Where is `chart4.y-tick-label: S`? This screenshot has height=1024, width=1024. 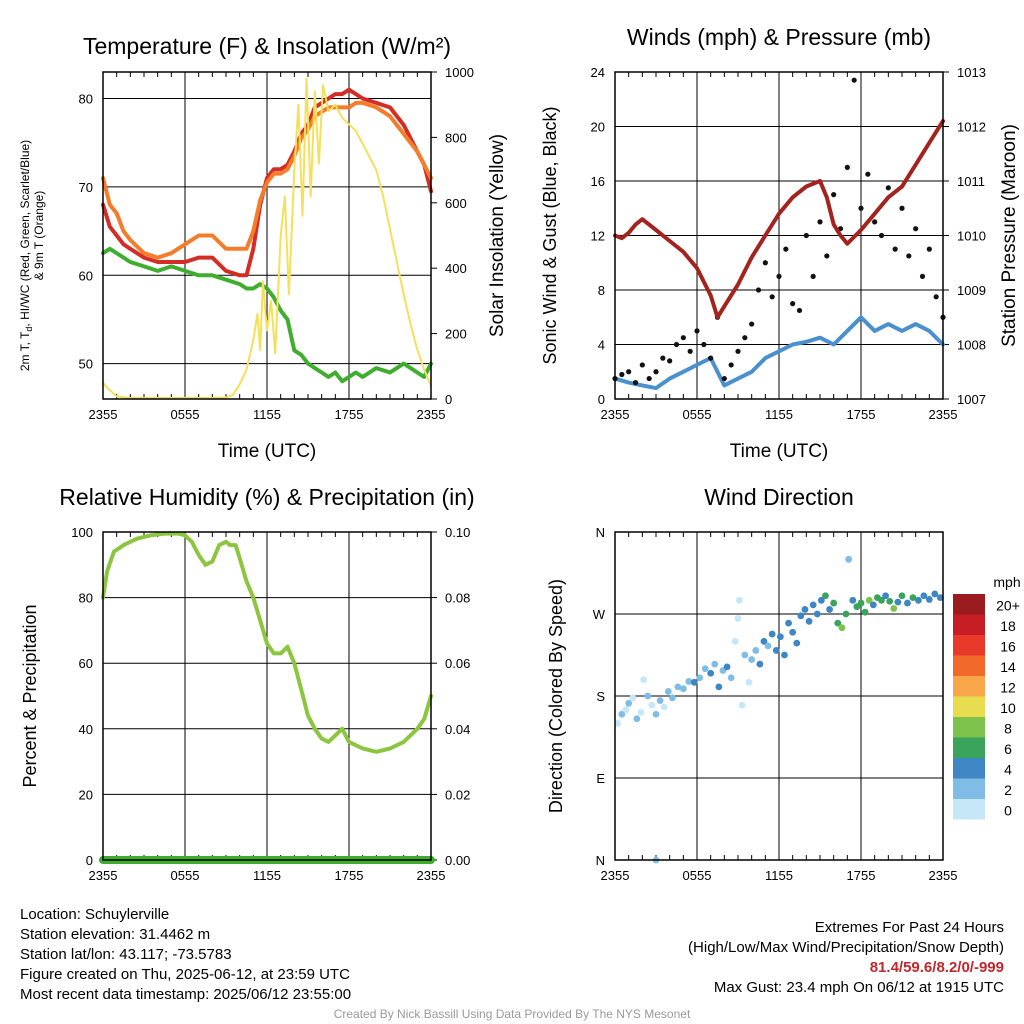
chart4.y-tick-label: S is located at coordinates (600, 696).